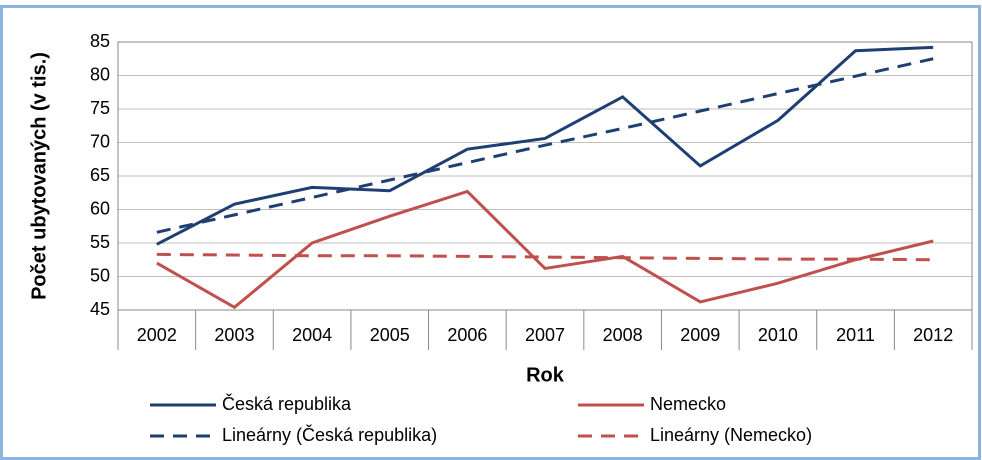 This screenshot has height=460, width=982. What do you see at coordinates (778, 335) in the screenshot?
I see `x-tick-label: 2010` at bounding box center [778, 335].